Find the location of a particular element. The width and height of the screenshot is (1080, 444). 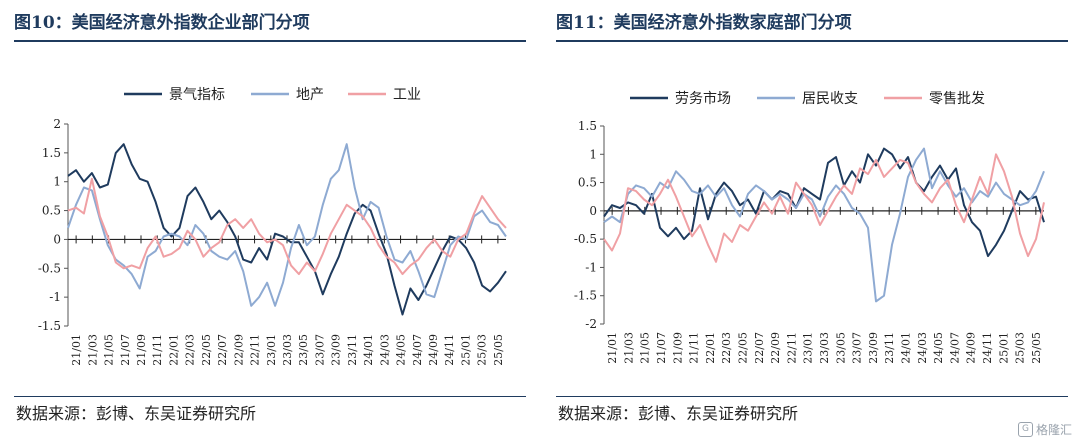

legend-item: 劳务市场 is located at coordinates (680, 98).